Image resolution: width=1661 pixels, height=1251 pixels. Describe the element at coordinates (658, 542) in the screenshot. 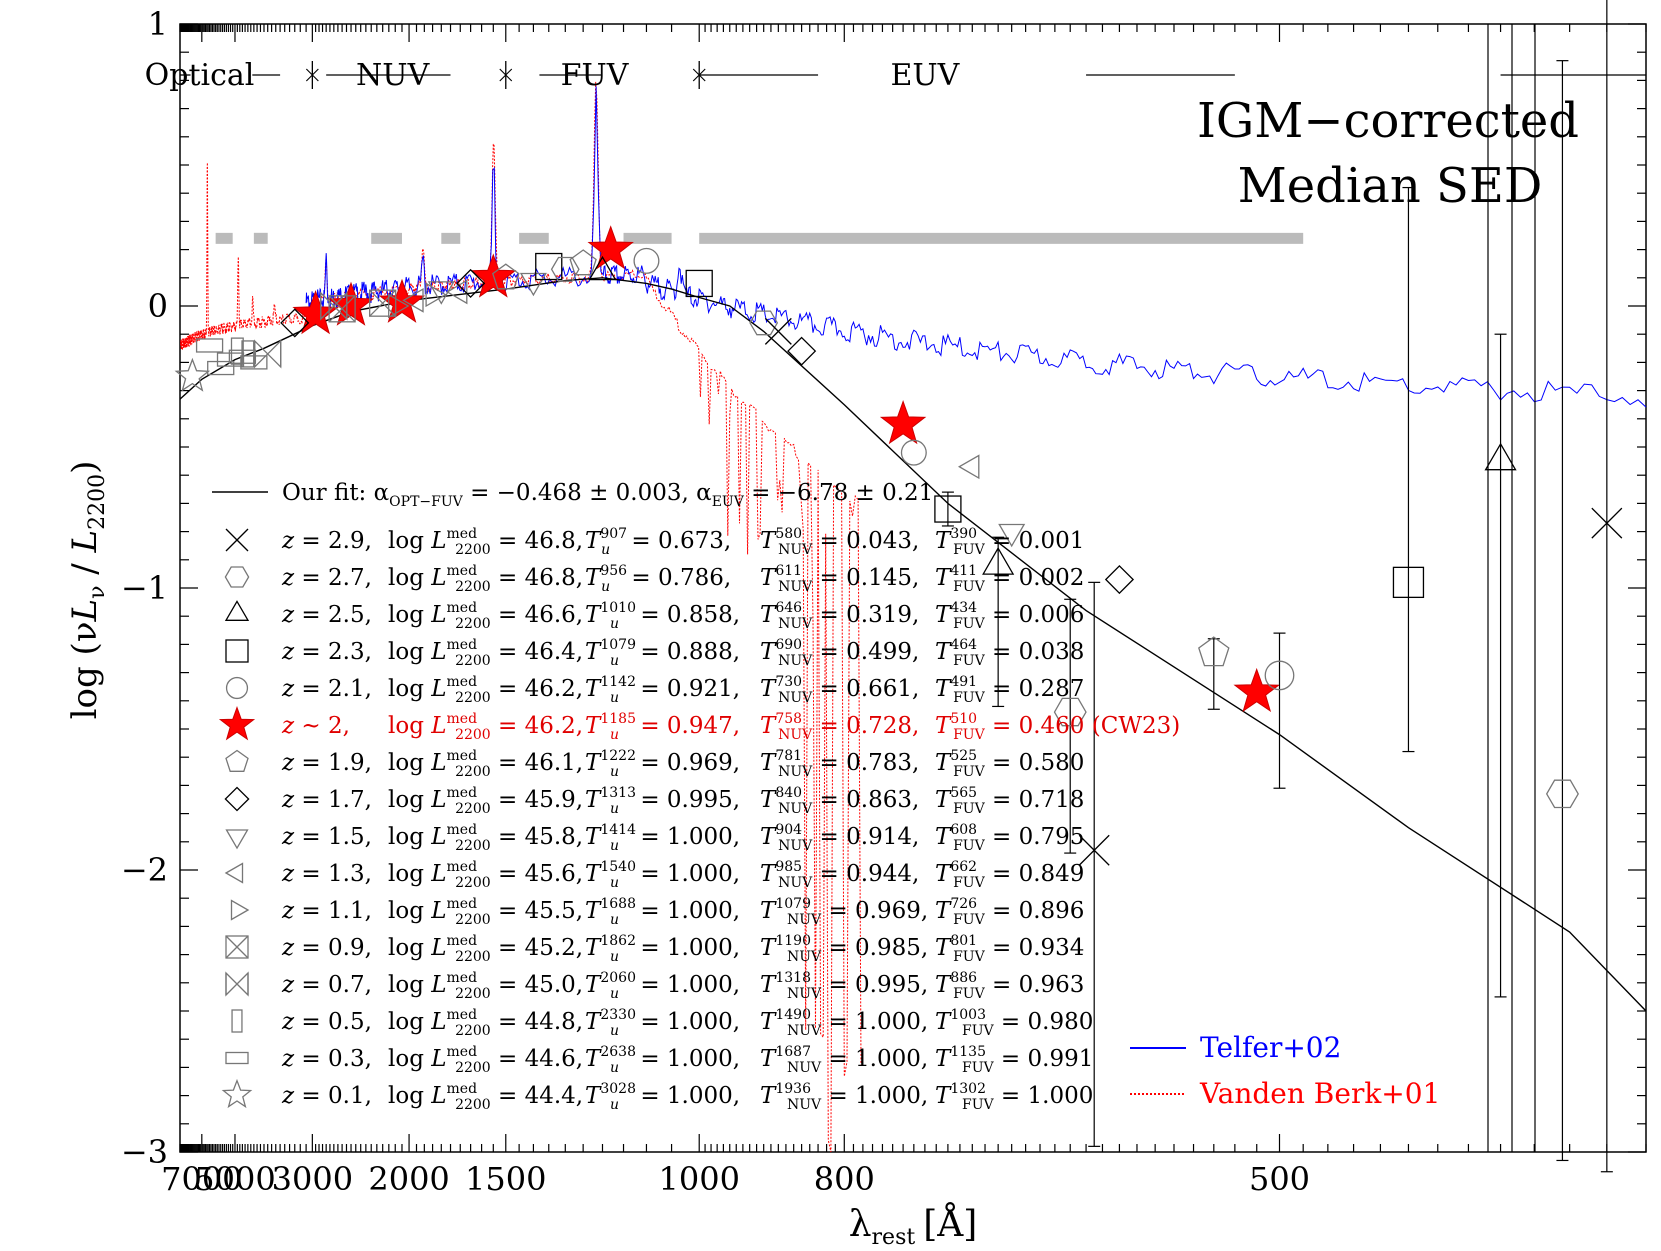

I see `legend-cell: T907 u = 0.673,` at that location.